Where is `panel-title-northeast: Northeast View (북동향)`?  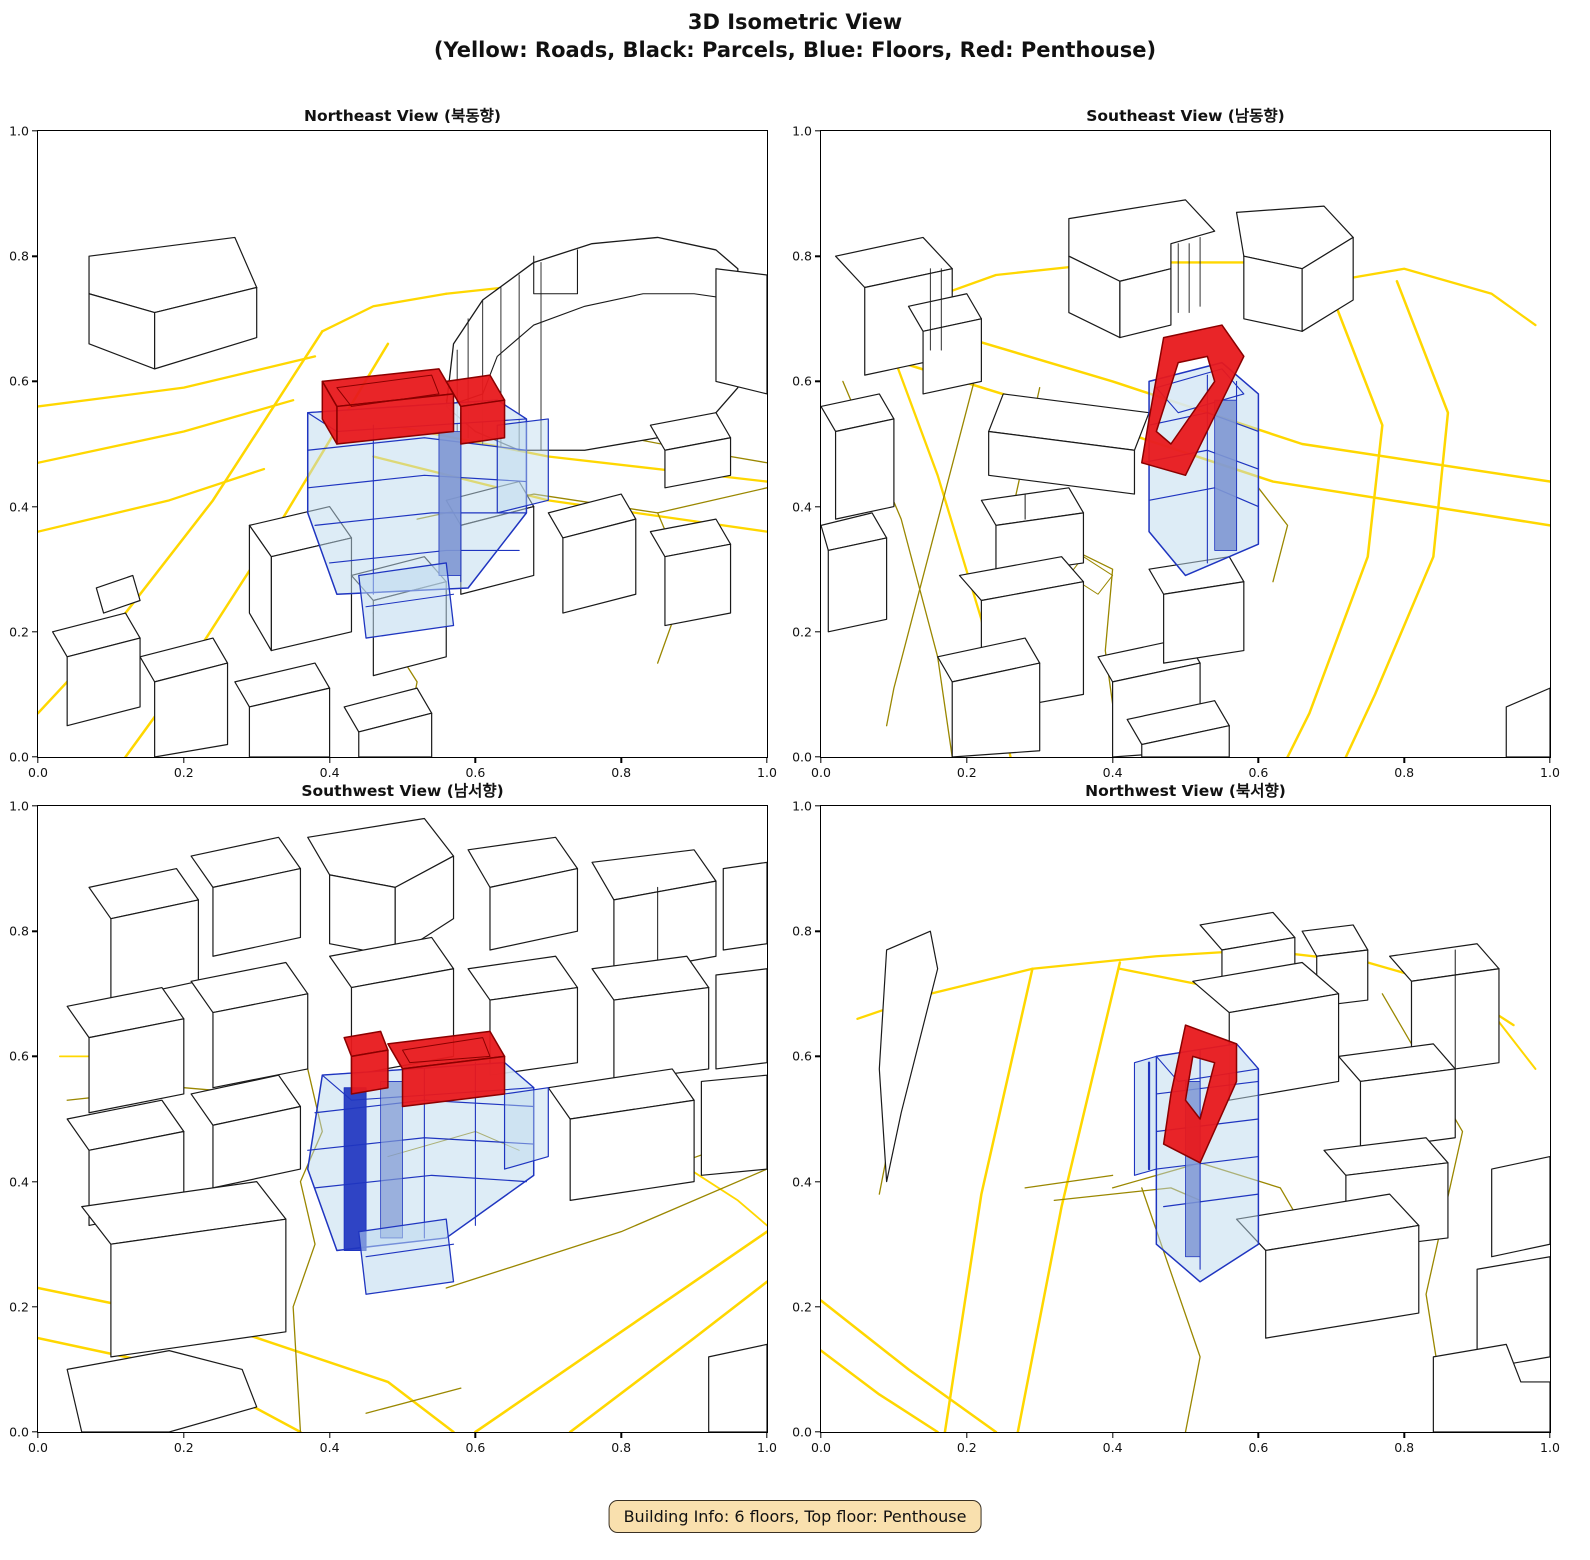
panel-title-northeast: Northeast View (북동향) is located at coordinates (402, 116).